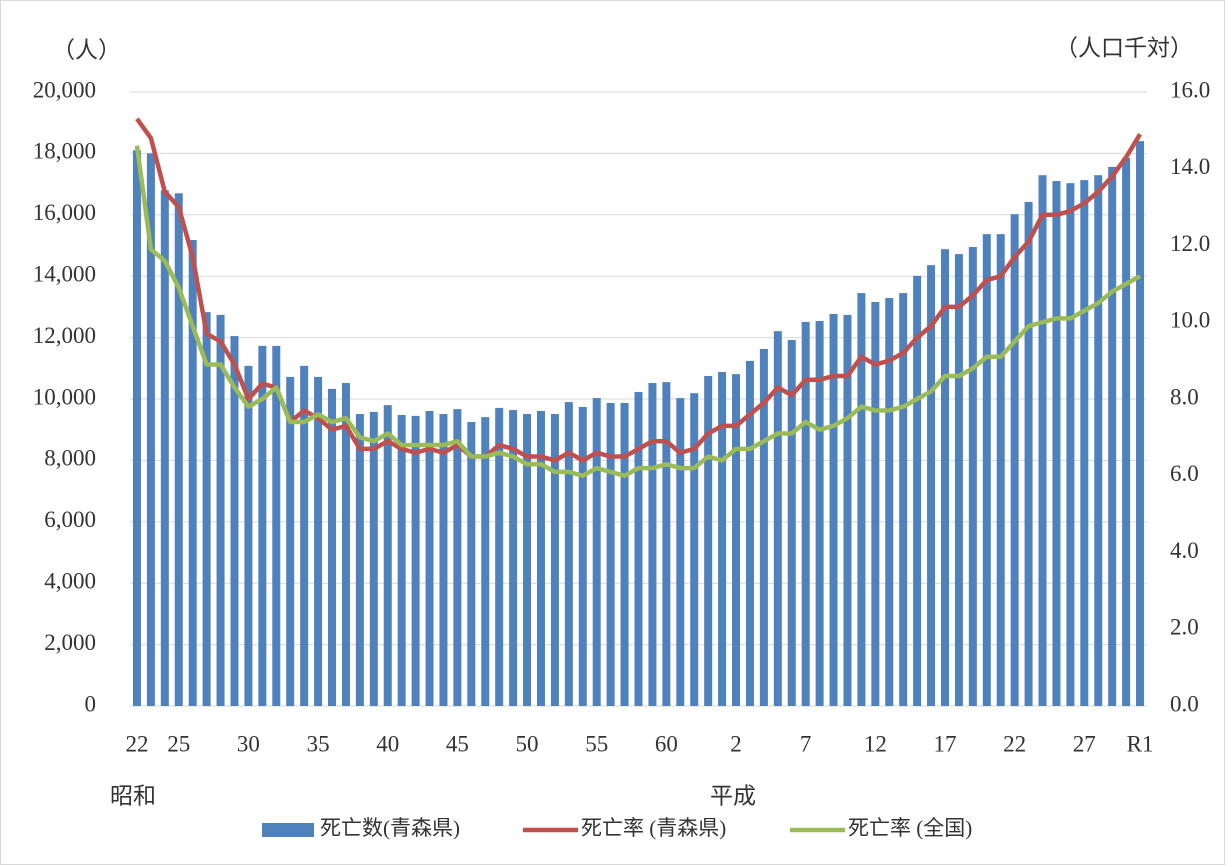 Image resolution: width=1225 pixels, height=865 pixels. Describe the element at coordinates (64, 273) in the screenshot. I see `y-tick-label: 14,000` at that location.